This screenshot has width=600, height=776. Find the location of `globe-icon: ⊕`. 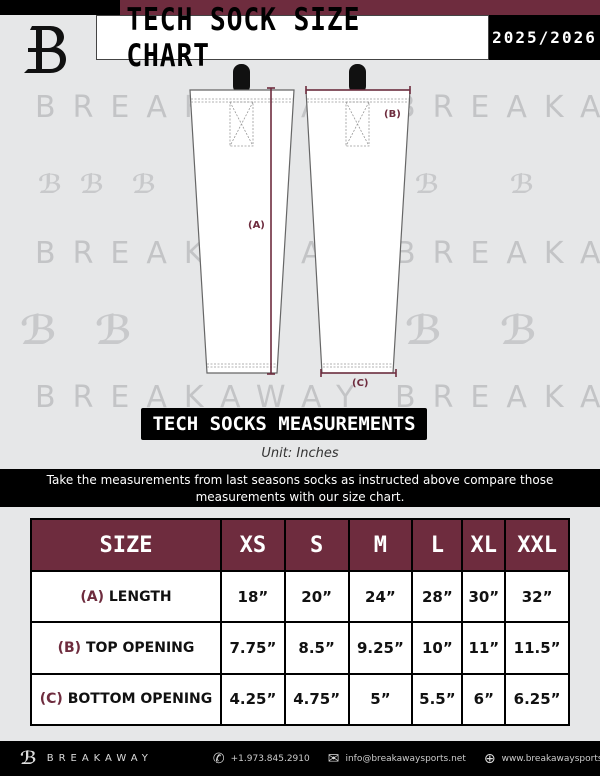

globe-icon: ⊕ is located at coordinates (489, 758).